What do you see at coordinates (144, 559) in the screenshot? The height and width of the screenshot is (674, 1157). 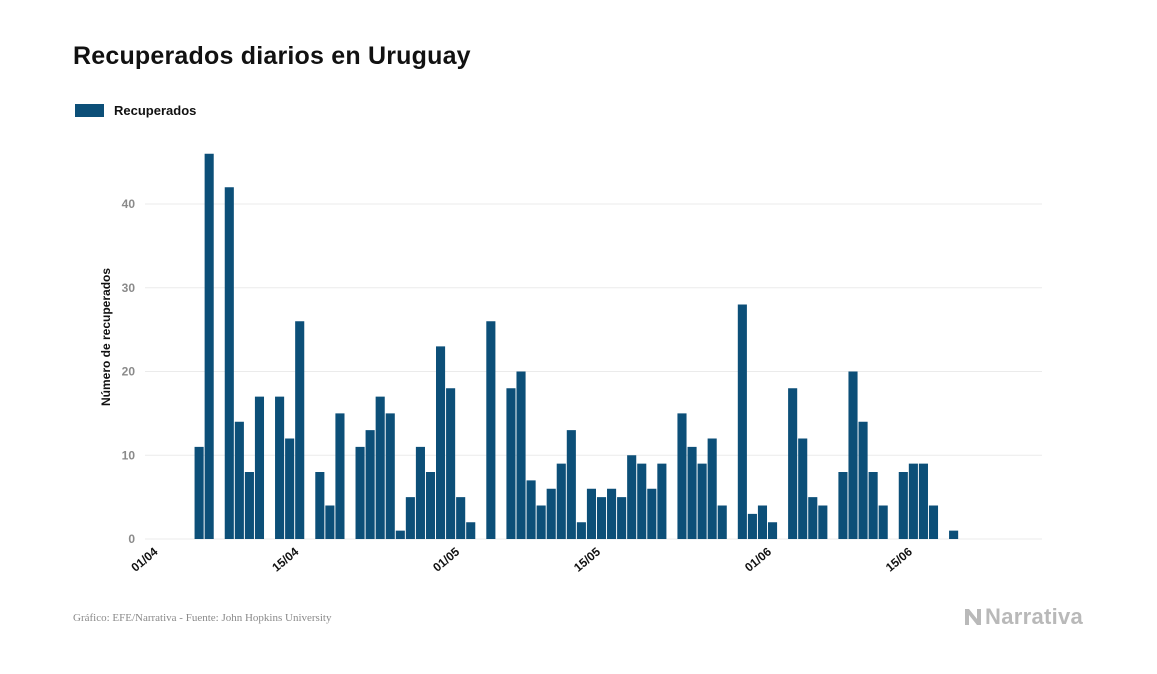 I see `x-tick-label: 01/04` at bounding box center [144, 559].